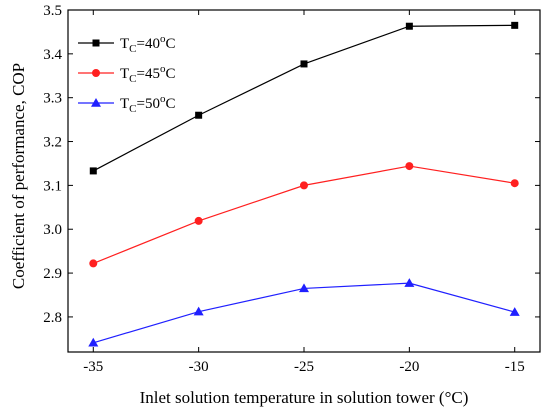  Describe the element at coordinates (409, 367) in the screenshot. I see `x-tick-label: -20` at that location.